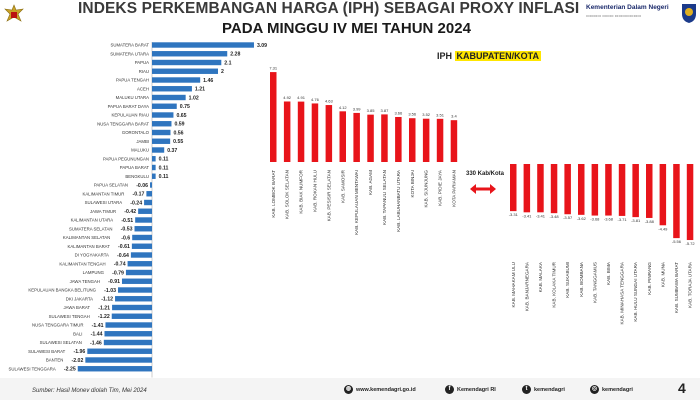  I want to click on province-value-label: -0.74, so click(120, 265).